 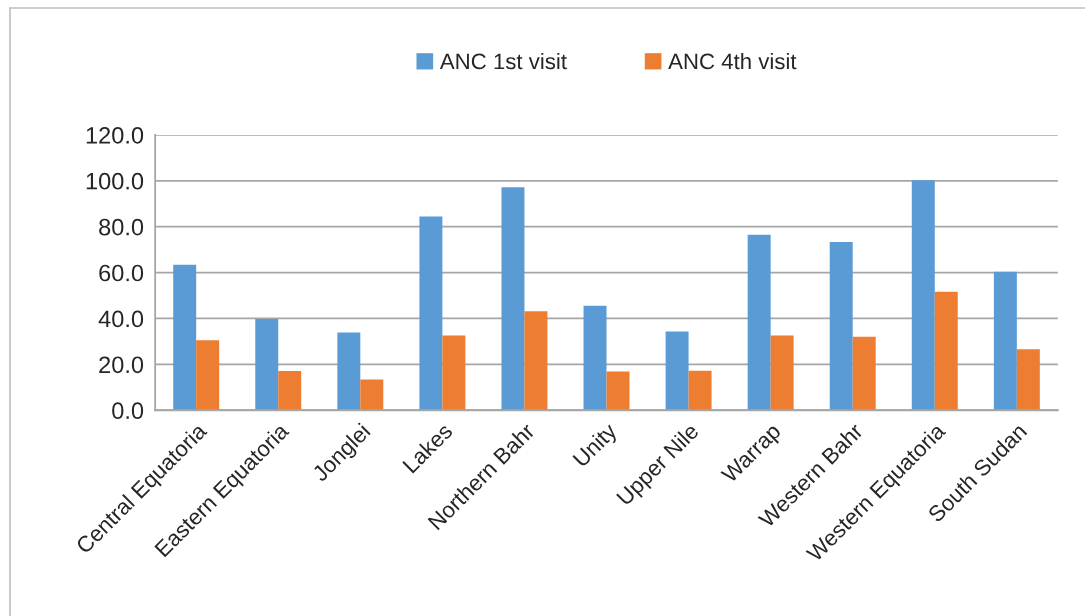 I want to click on y-tick-label: 60.0, so click(x=121, y=273).